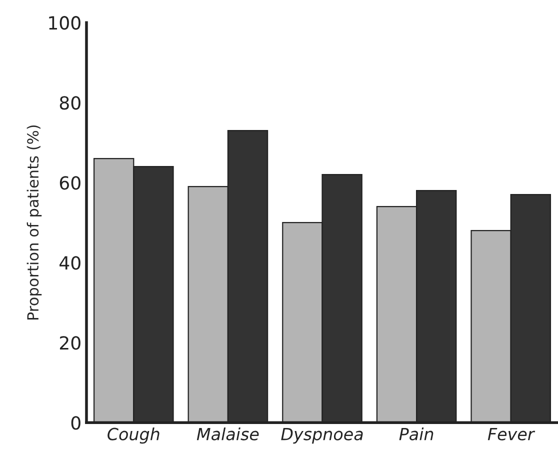  Describe the element at coordinates (227, 433) in the screenshot. I see `x-tick-label: Malaise` at that location.